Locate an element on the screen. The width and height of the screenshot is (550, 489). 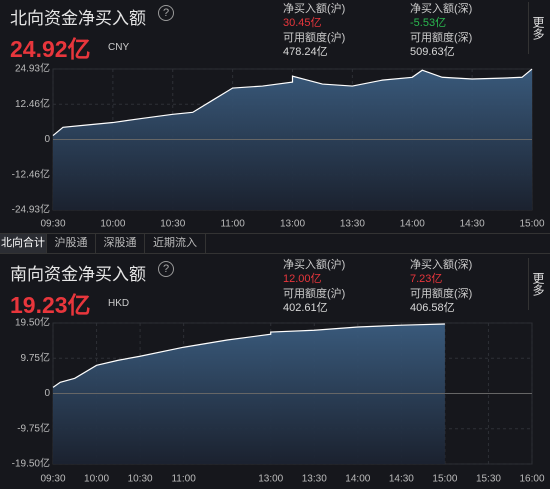
tab: 深股通 is located at coordinates (120, 243).